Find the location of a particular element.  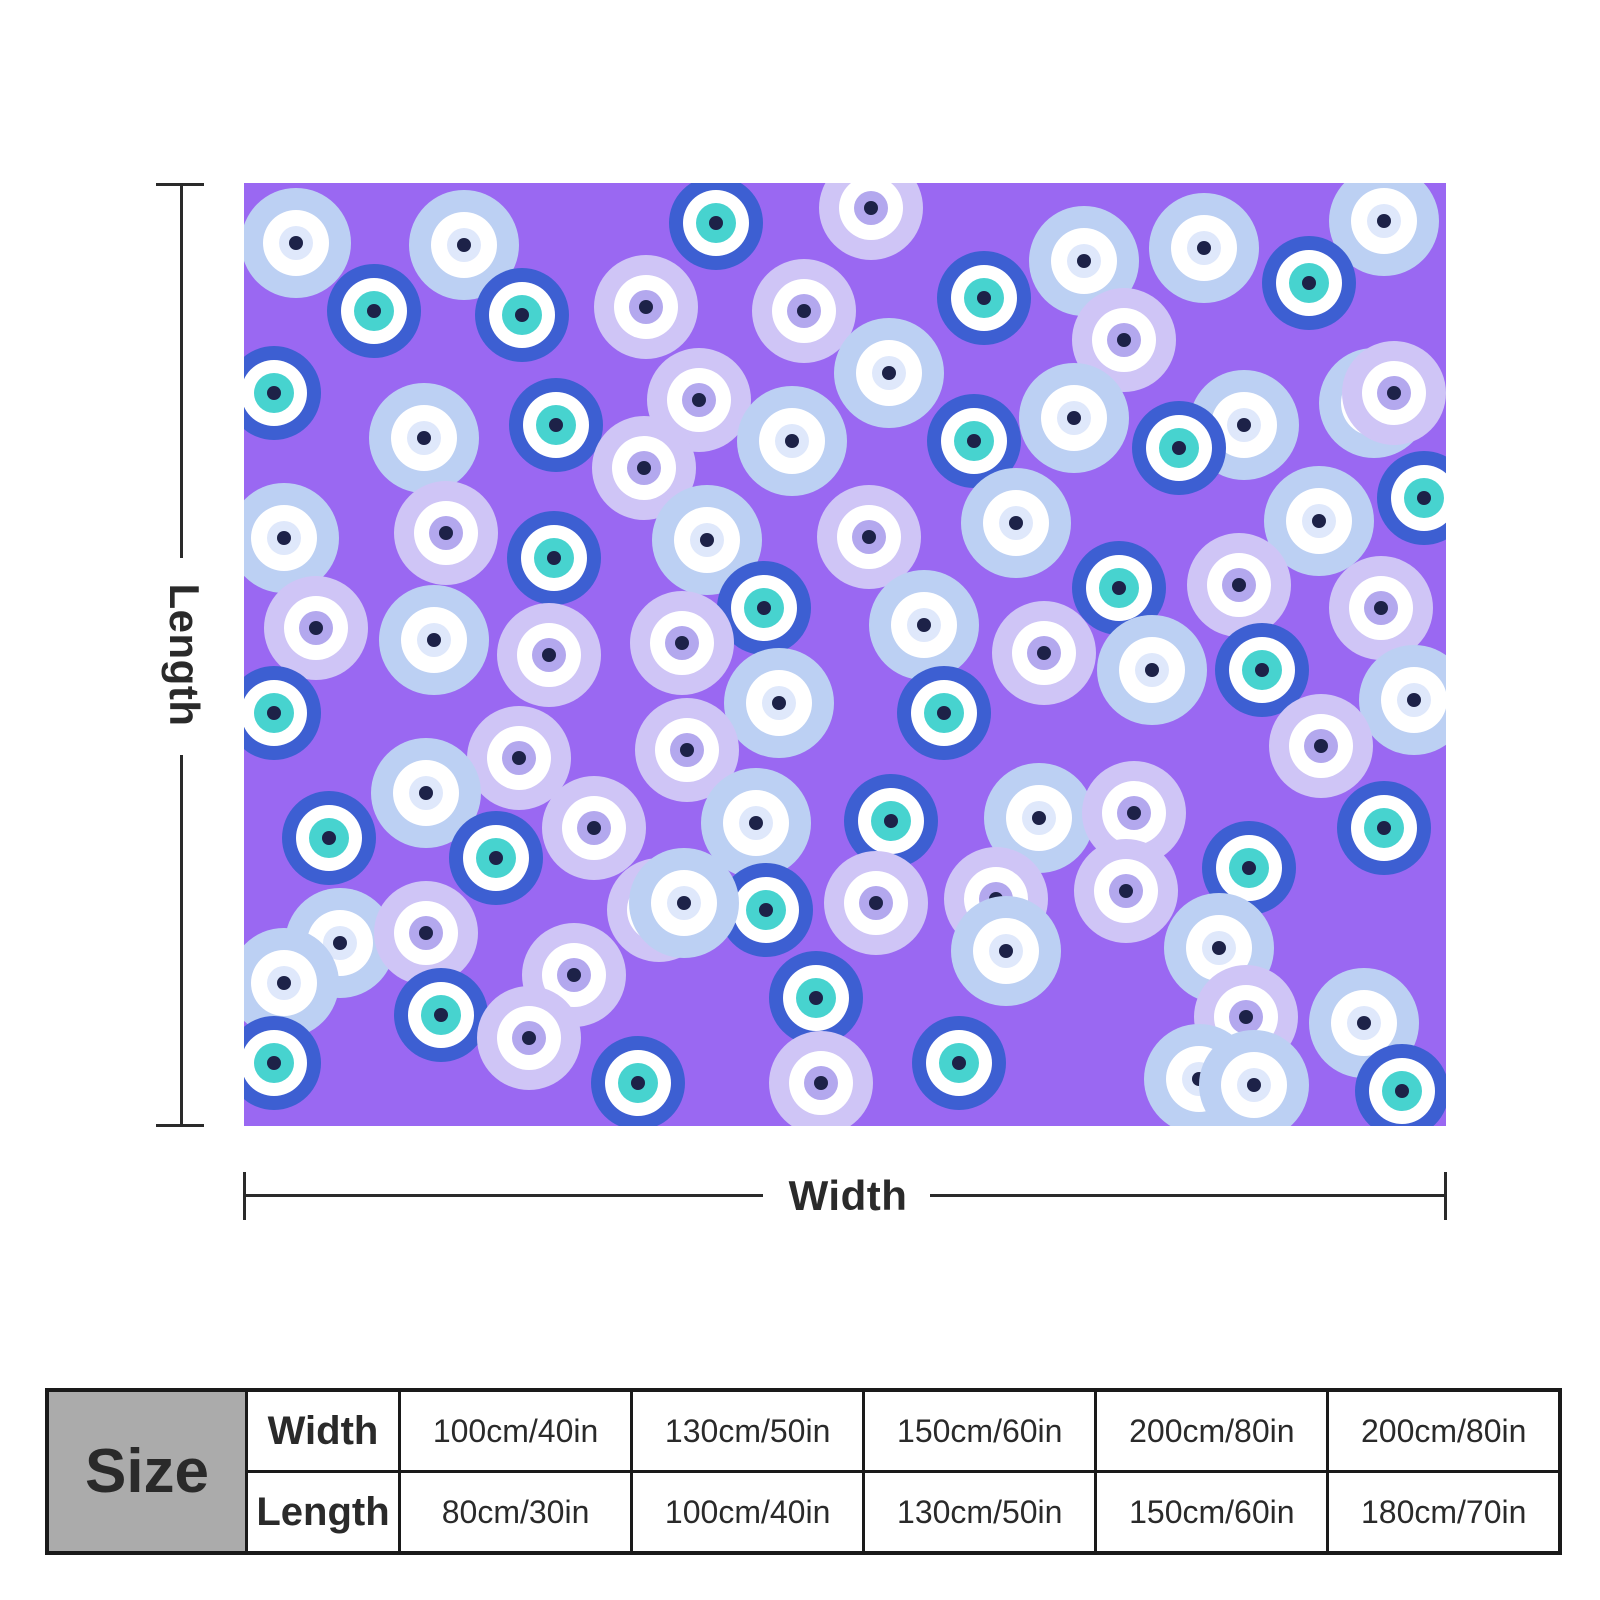

length-value: 150cm/60in is located at coordinates (1212, 1512).